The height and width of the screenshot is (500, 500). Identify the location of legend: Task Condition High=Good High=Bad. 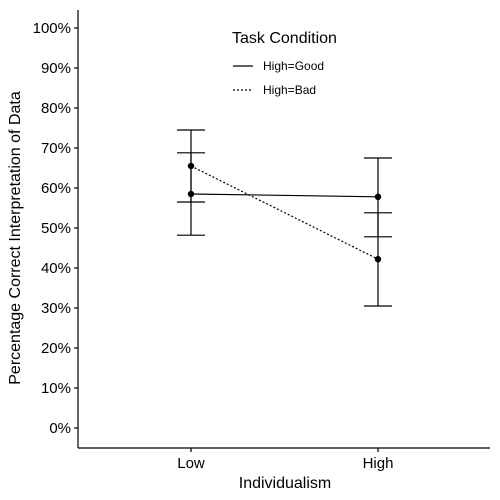
(284, 63).